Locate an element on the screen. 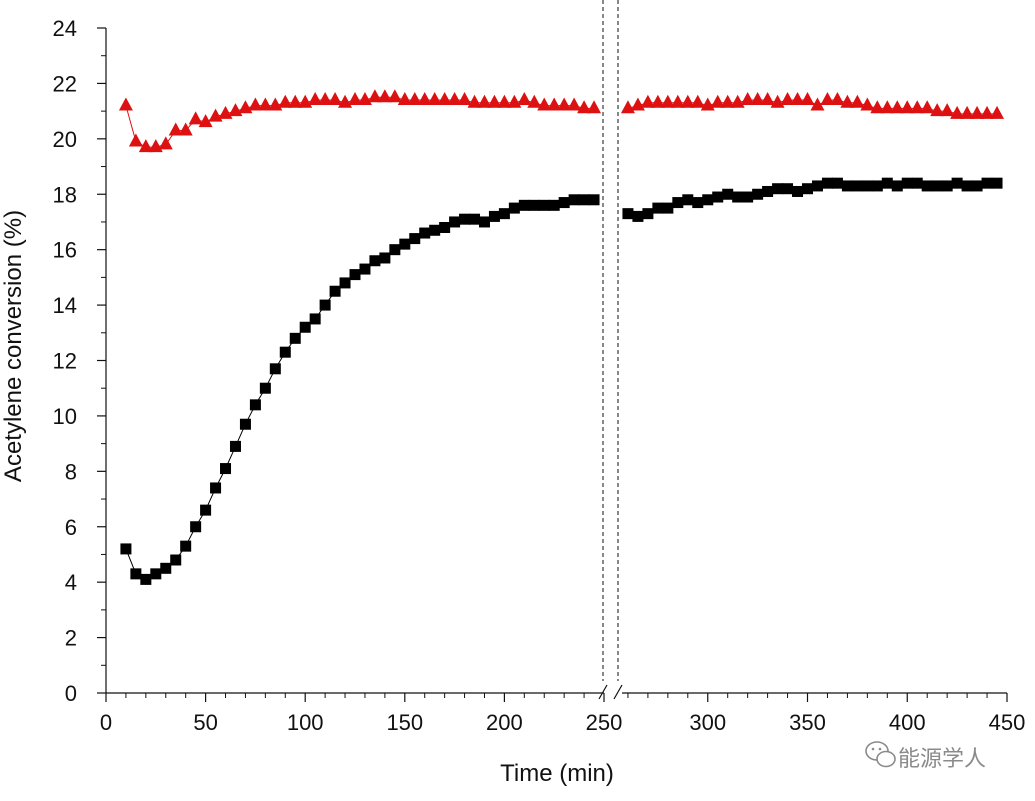 The height and width of the screenshot is (801, 1035). y-tick-label: 12 is located at coordinates (65, 361).